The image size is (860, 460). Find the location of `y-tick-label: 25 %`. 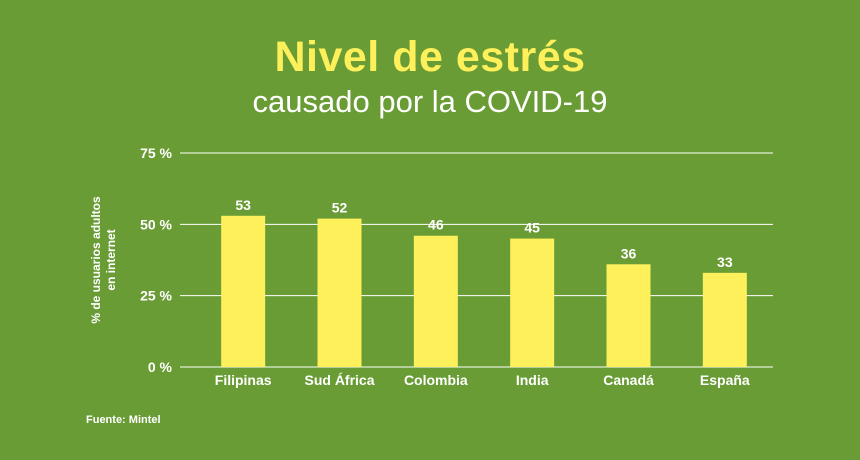

y-tick-label: 25 % is located at coordinates (156, 296).